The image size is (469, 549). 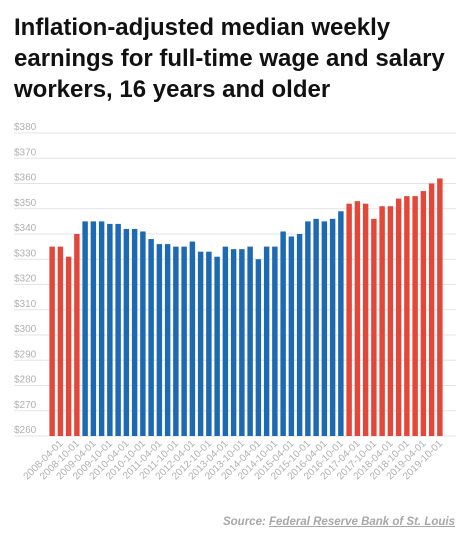 I want to click on y-tick-label: $320, so click(x=25, y=279).